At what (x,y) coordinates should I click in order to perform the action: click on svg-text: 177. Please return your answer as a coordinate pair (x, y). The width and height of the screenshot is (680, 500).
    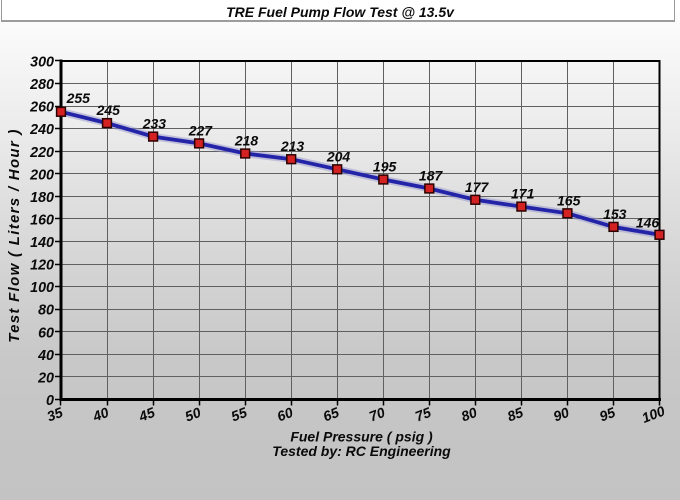
    Looking at the image, I should click on (477, 187).